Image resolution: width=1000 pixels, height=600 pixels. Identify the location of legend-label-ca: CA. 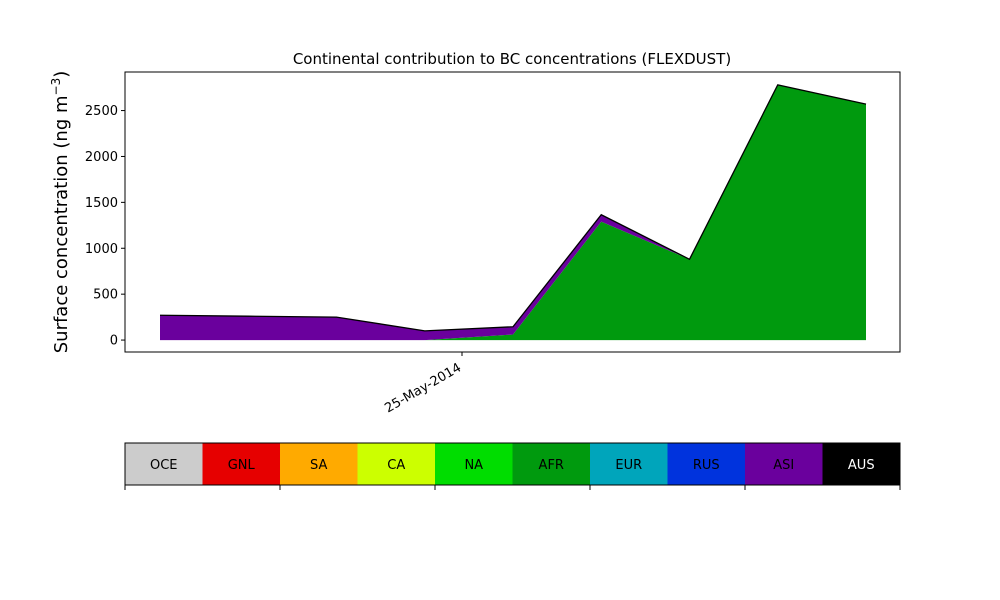
(396, 465).